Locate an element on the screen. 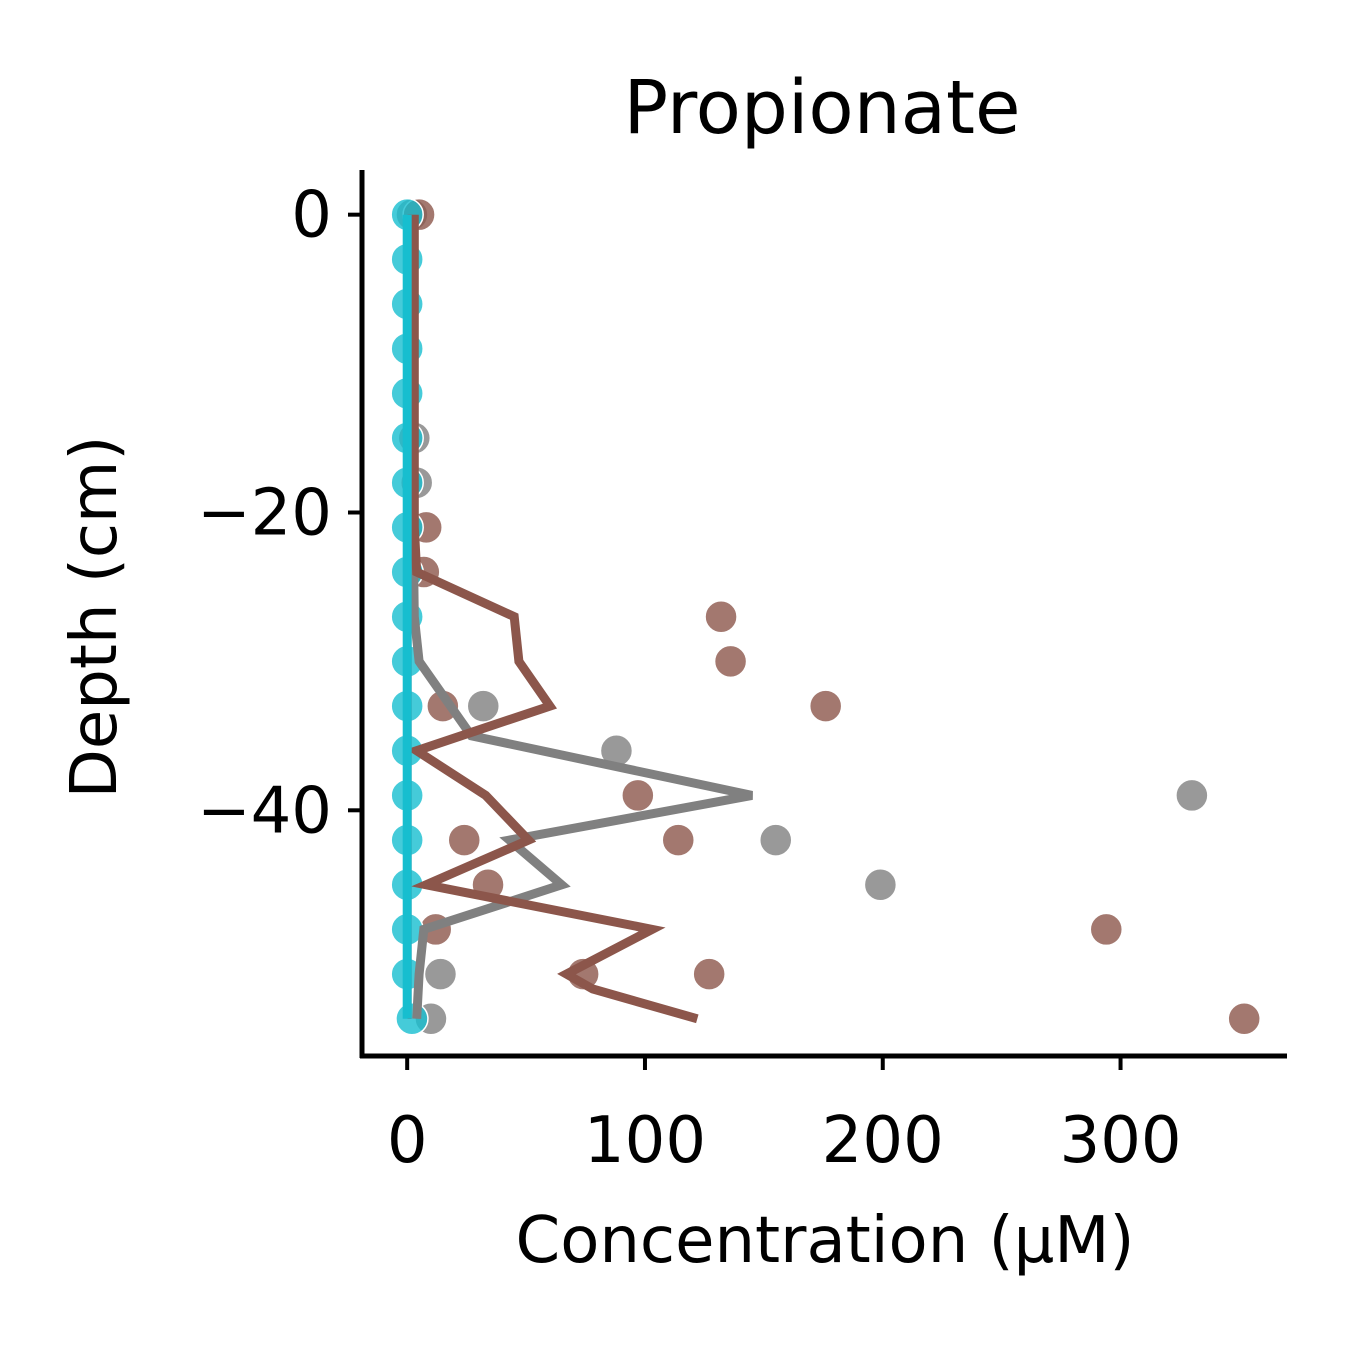  x-tick-label-2: 200 is located at coordinates (883, 1141).